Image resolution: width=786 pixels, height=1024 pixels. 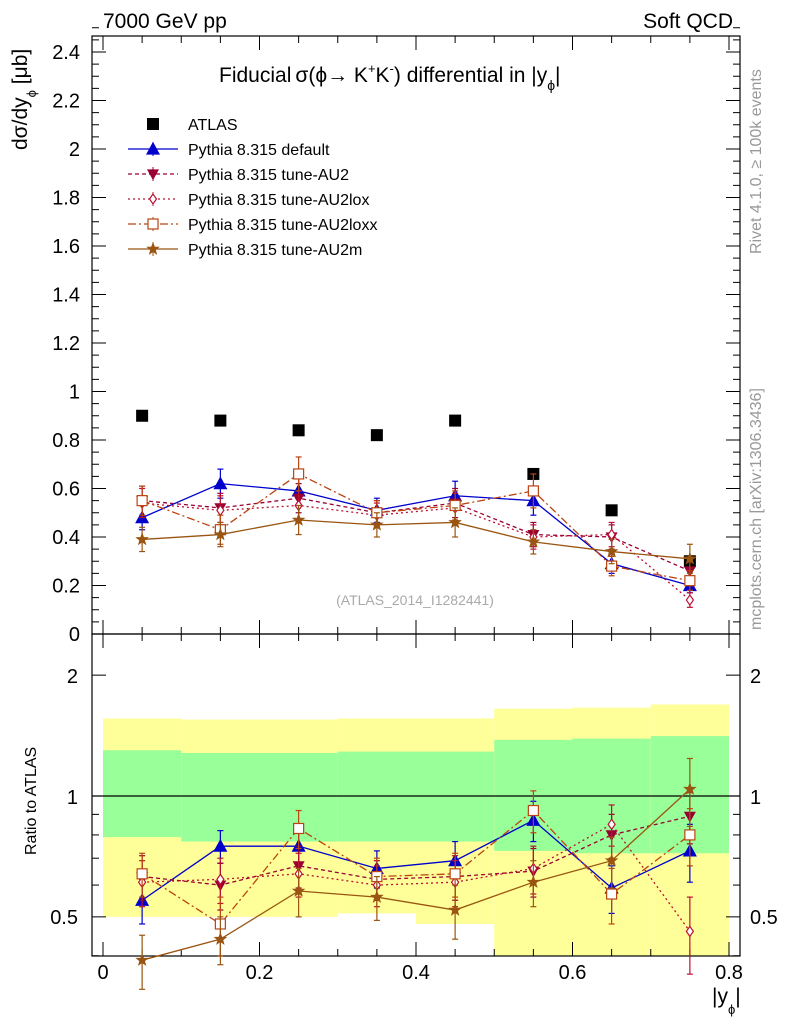 I want to click on ratio-y-axis-label: Ratio to ATLAS, so click(x=31, y=801).